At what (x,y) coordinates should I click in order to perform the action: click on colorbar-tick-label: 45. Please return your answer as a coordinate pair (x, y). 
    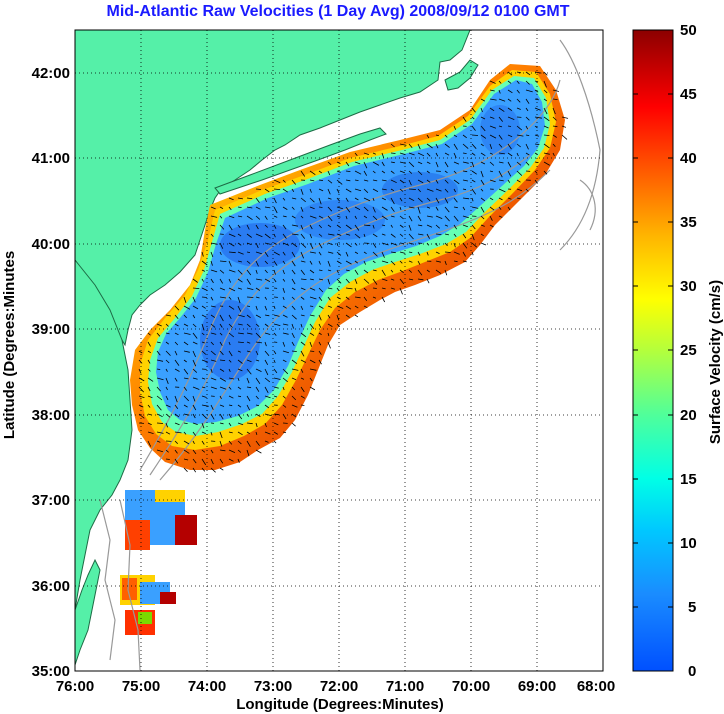
    Looking at the image, I should click on (688, 94).